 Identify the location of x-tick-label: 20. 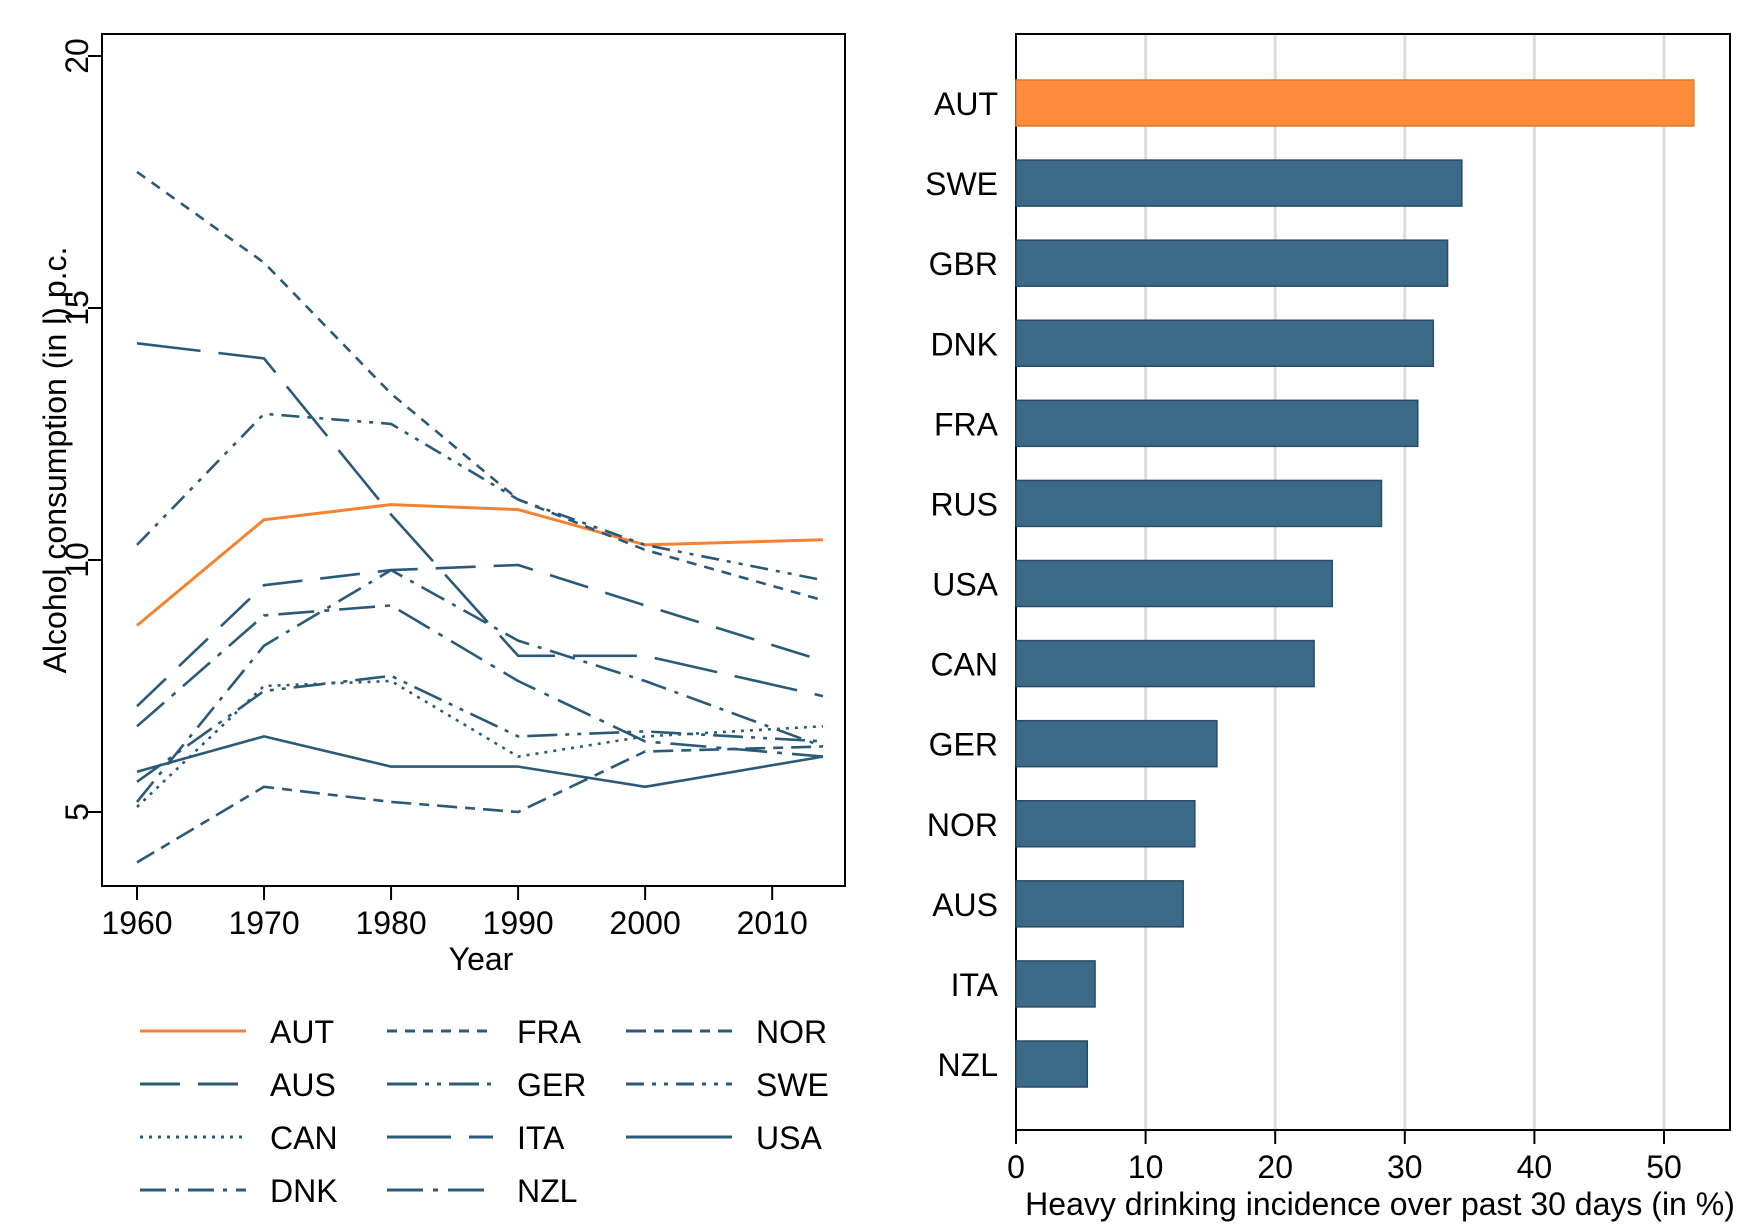
(1275, 1167).